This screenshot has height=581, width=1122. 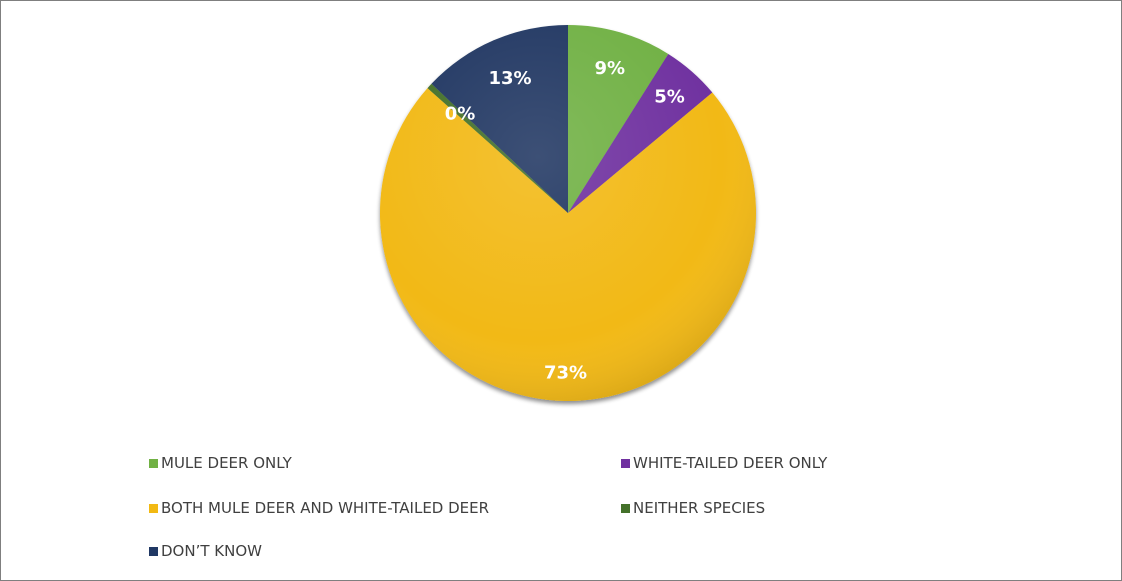 I want to click on slice-data-label-5: 13%, so click(x=509, y=78).